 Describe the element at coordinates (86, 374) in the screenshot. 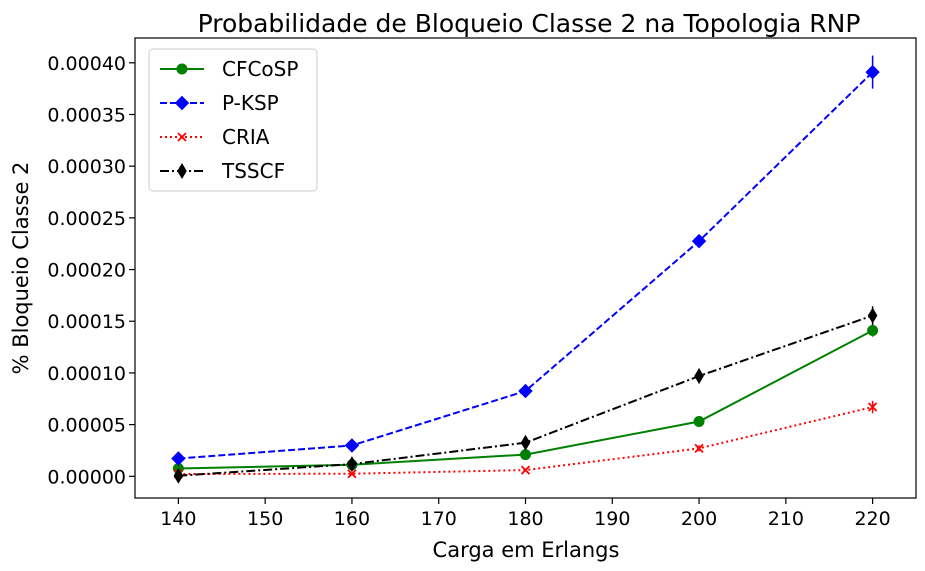

I see `y-tick-label: 0.00010` at that location.